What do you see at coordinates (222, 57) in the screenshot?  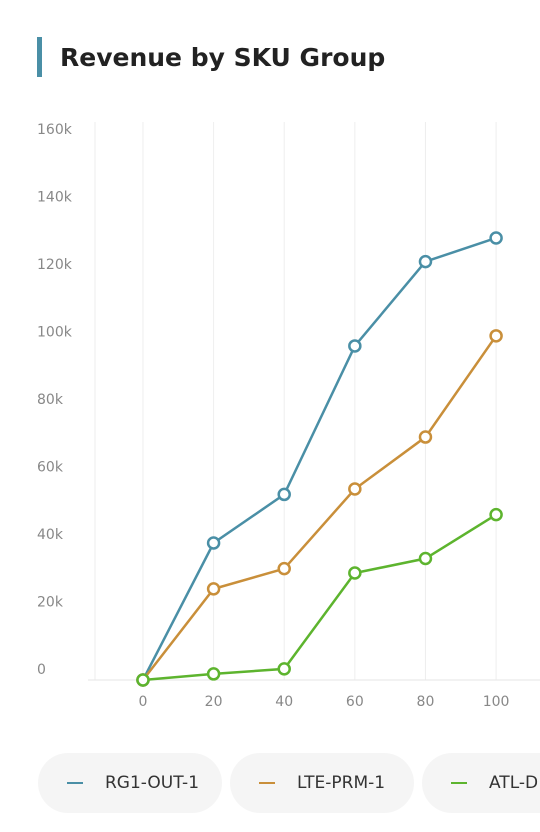 I see `chart-title: Revenue by SKU Group` at bounding box center [222, 57].